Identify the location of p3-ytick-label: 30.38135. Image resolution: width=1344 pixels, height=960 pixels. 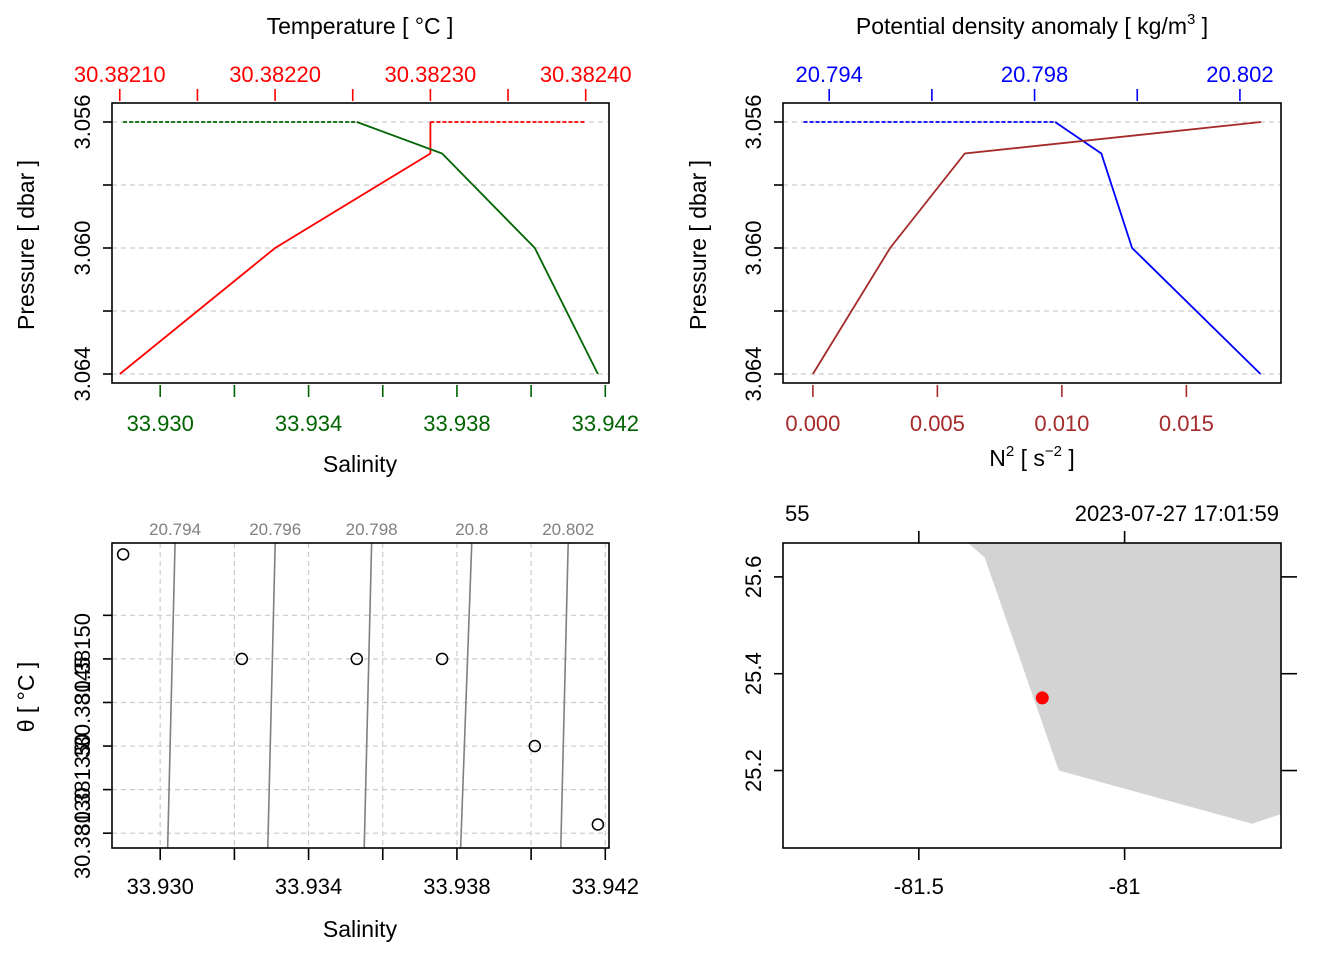
(82, 790).